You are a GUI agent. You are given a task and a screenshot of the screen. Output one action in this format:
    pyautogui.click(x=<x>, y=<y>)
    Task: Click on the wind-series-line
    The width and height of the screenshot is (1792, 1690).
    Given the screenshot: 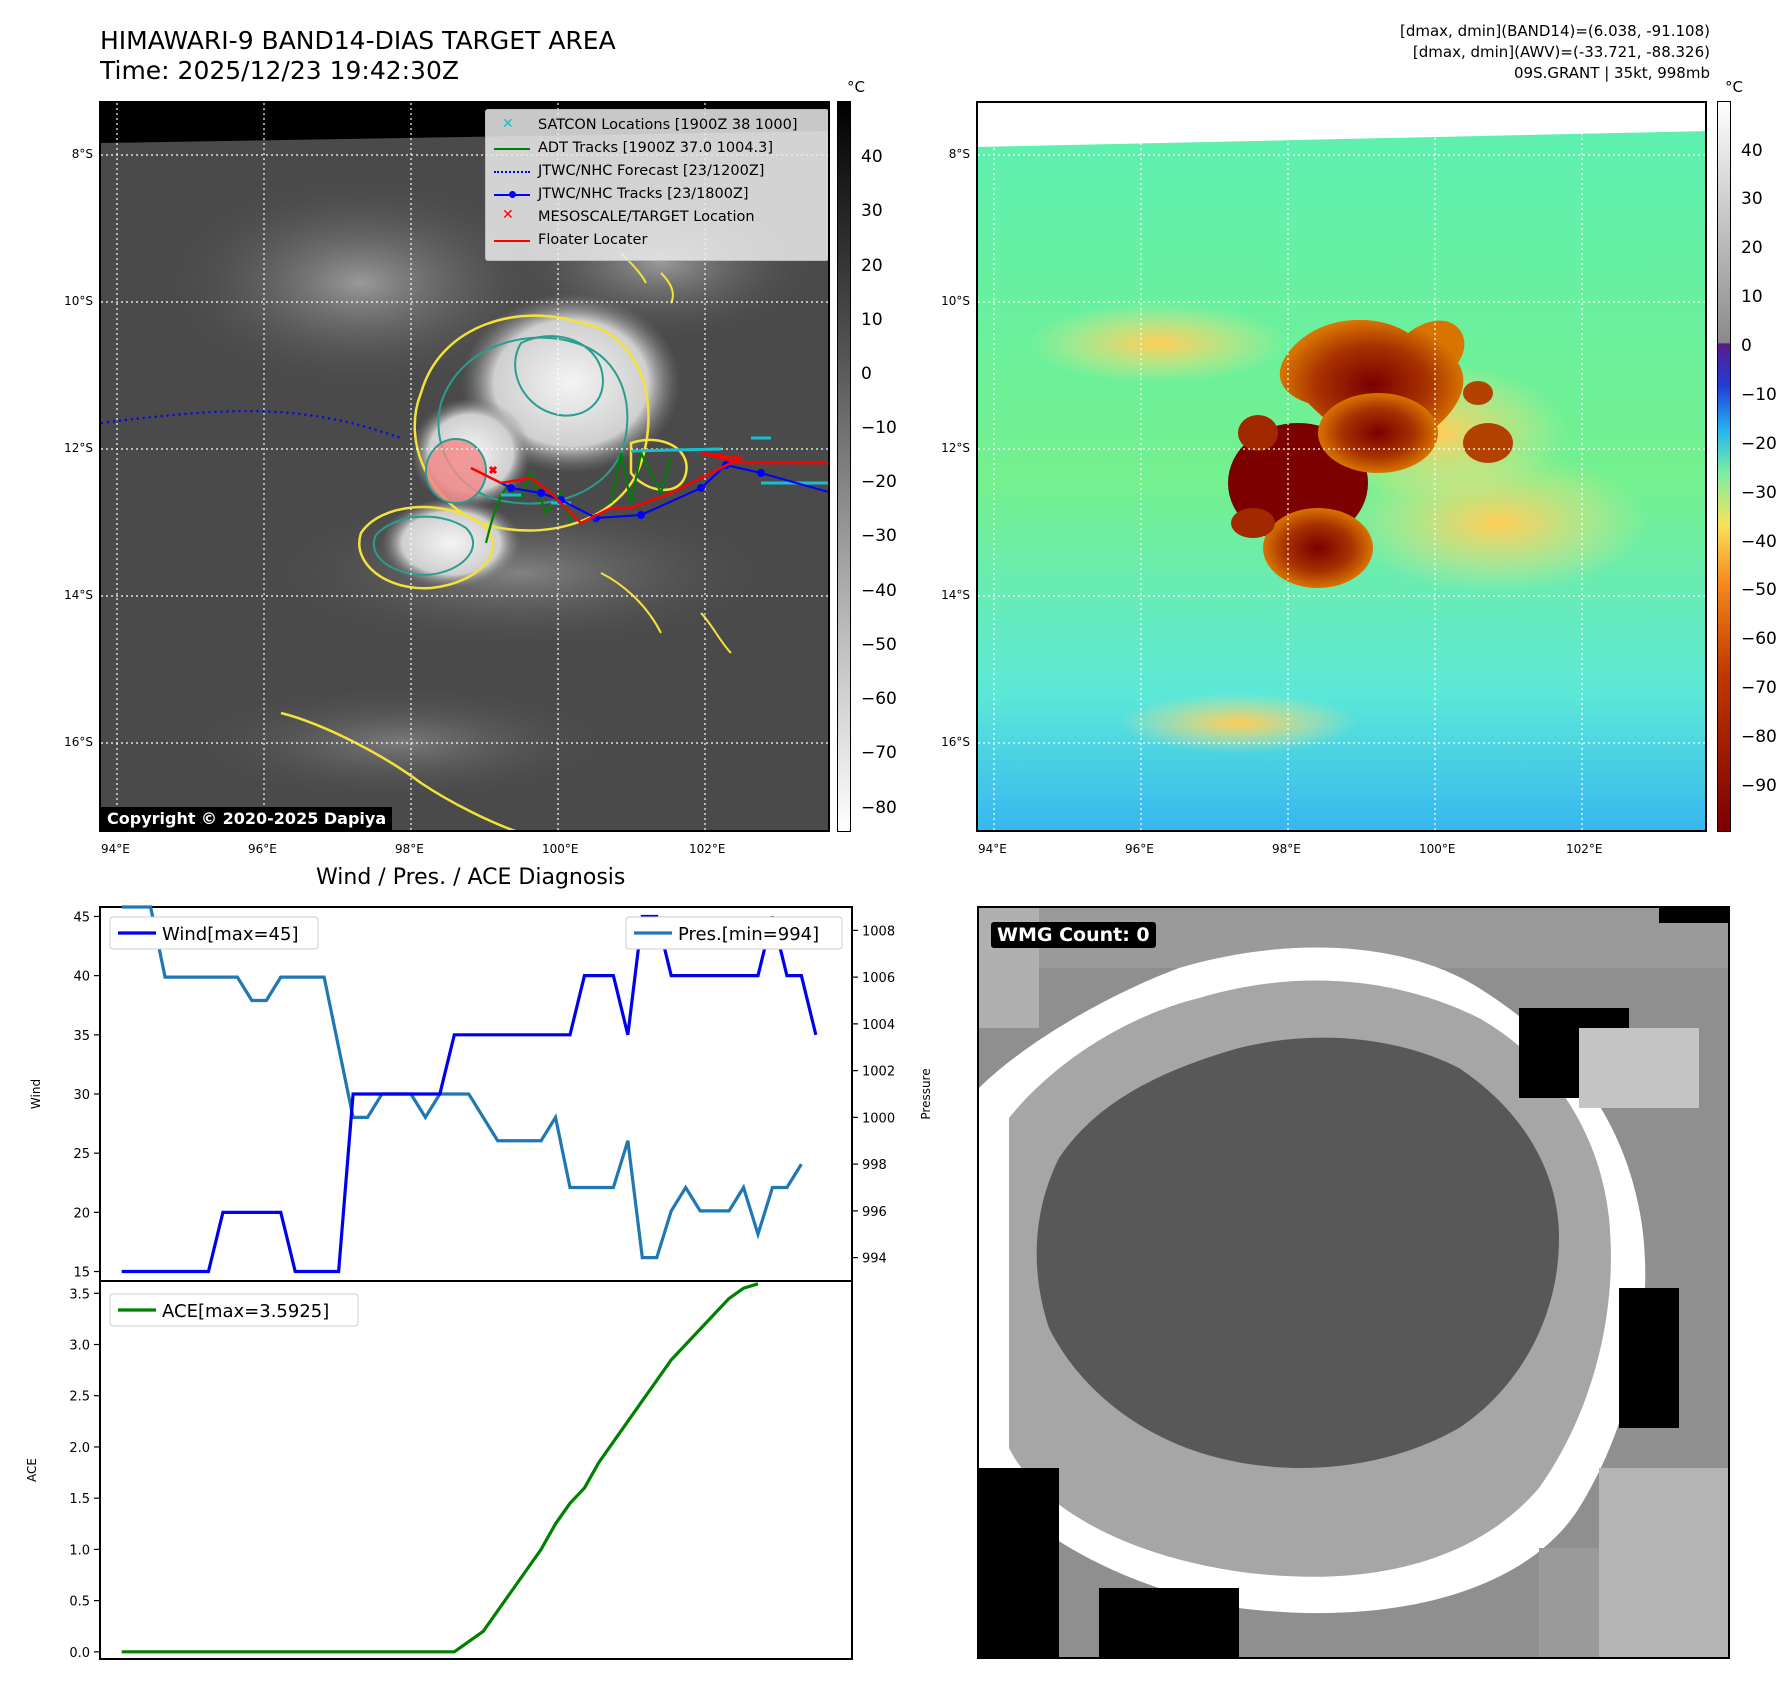 What is the action you would take?
    pyautogui.click(x=469, y=1094)
    